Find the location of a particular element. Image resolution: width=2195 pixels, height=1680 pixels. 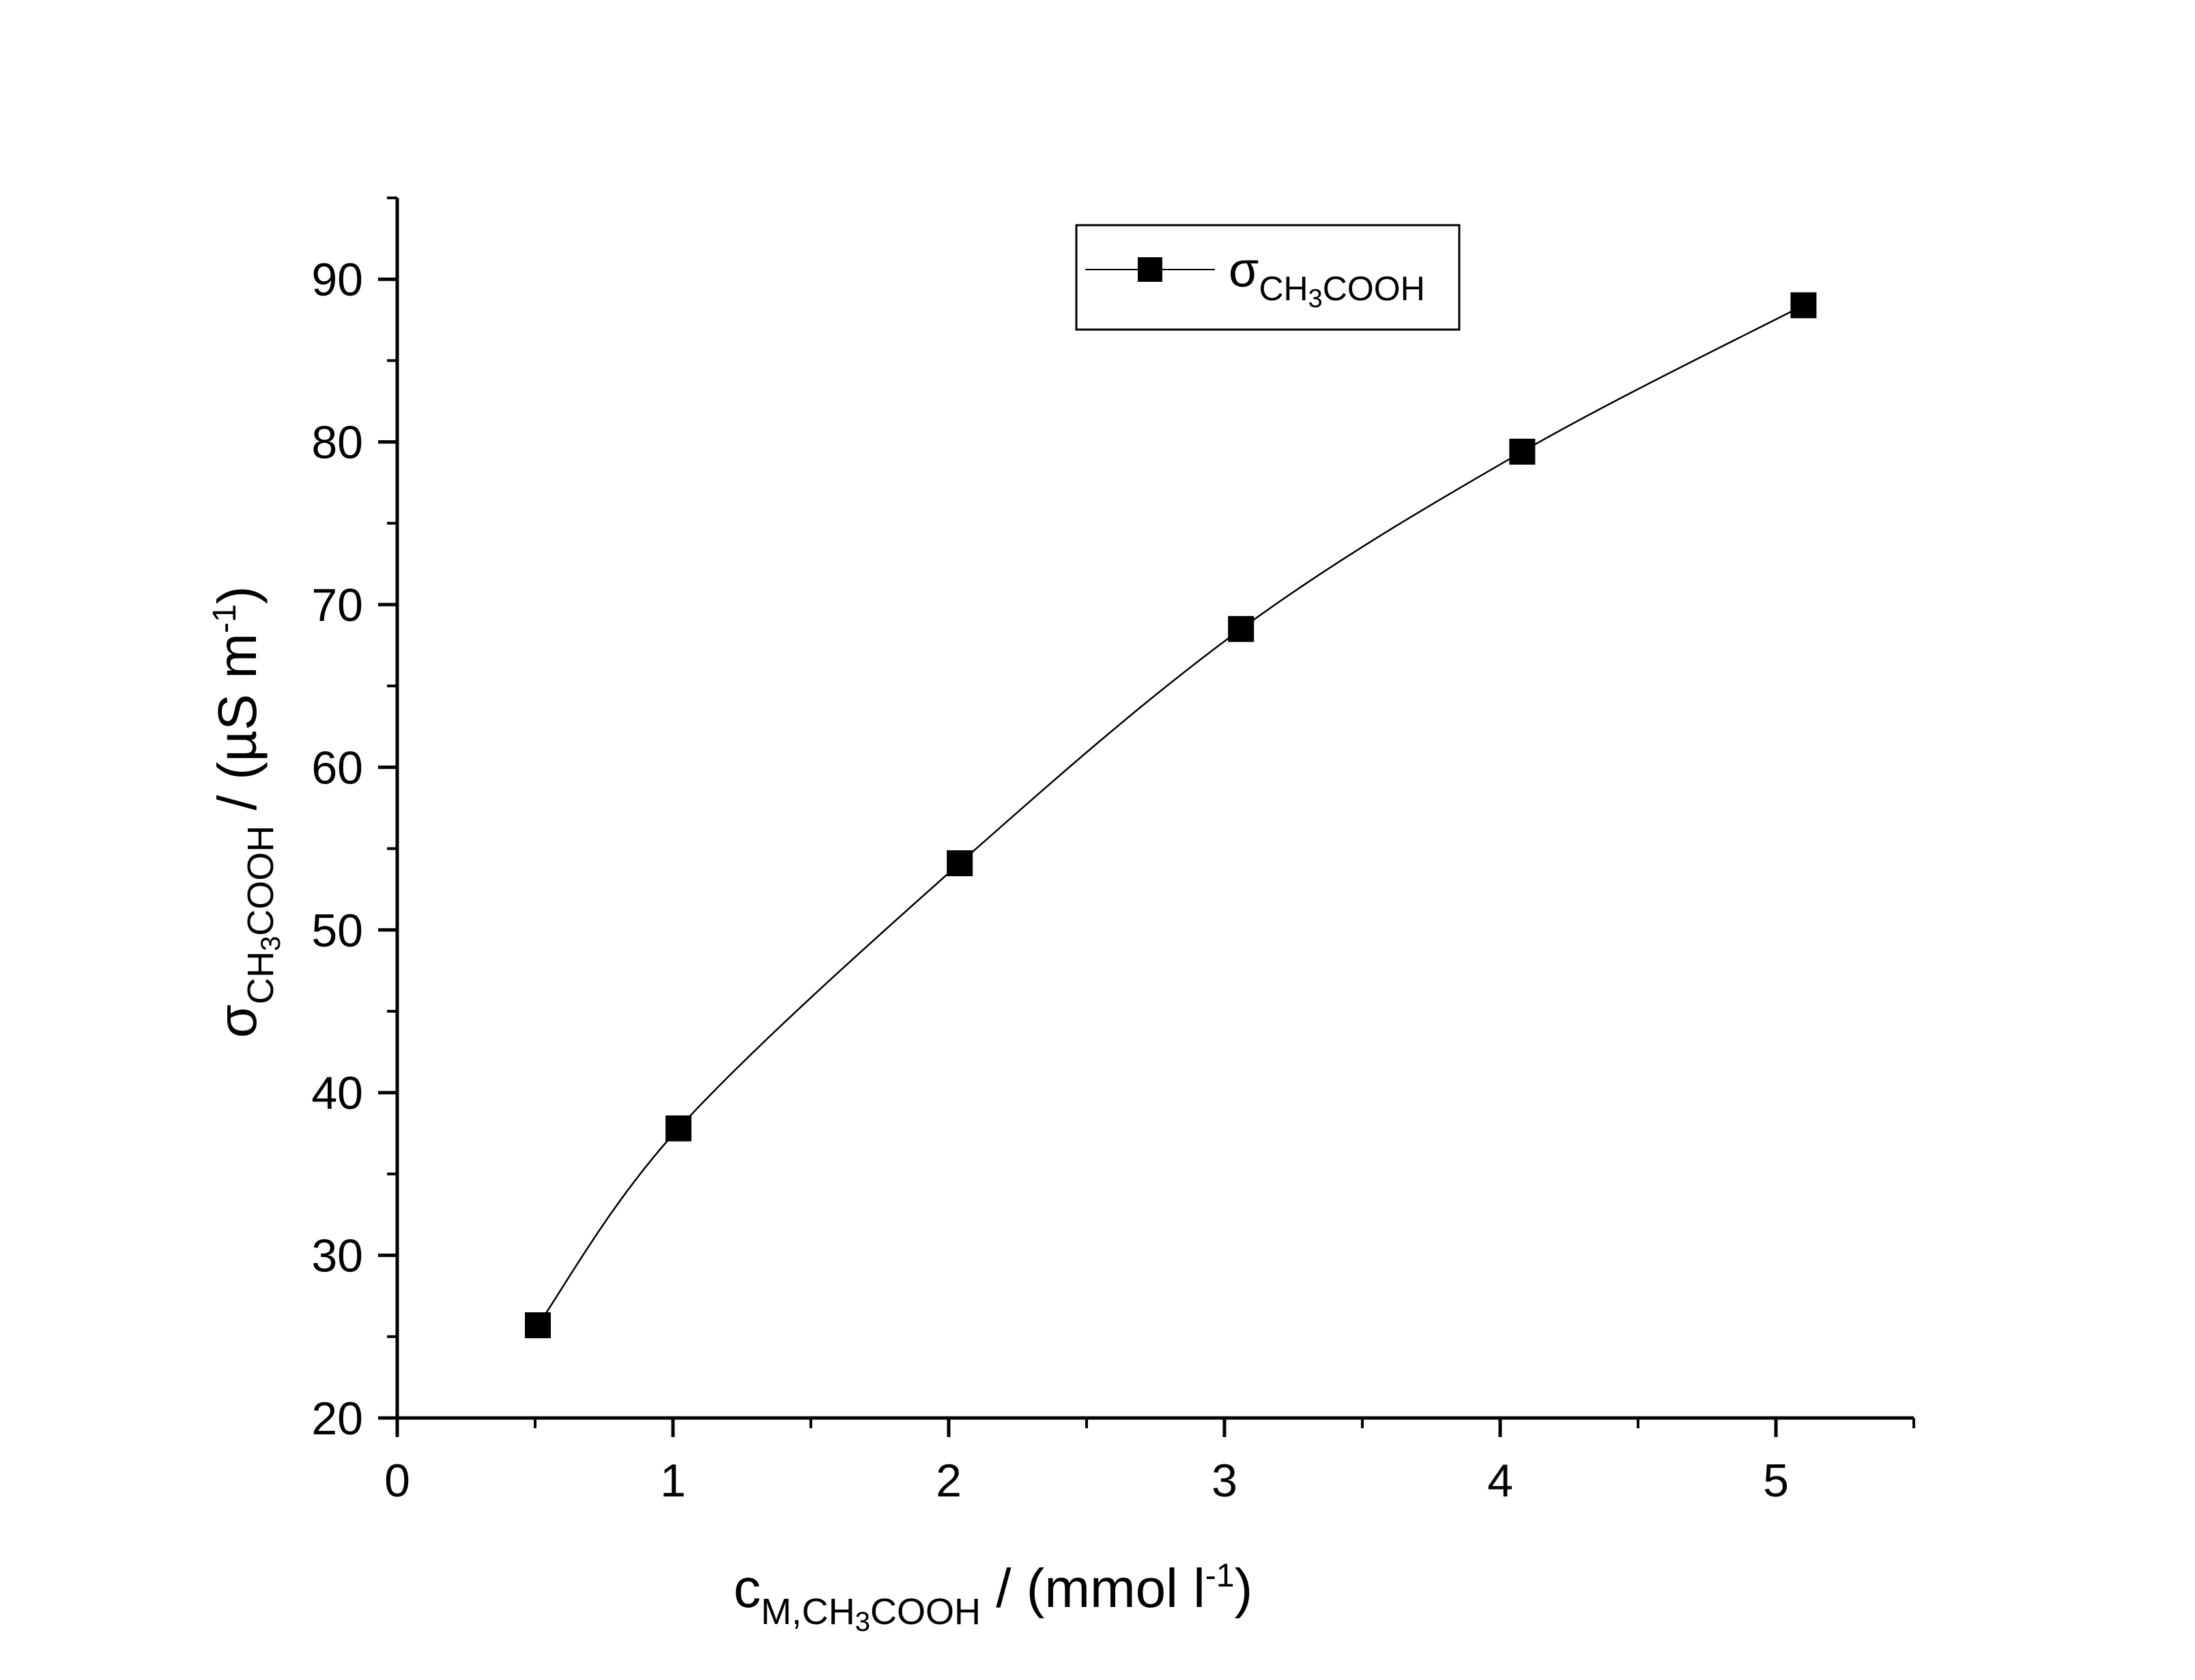

legend-label-main: σ is located at coordinates (1244, 270).